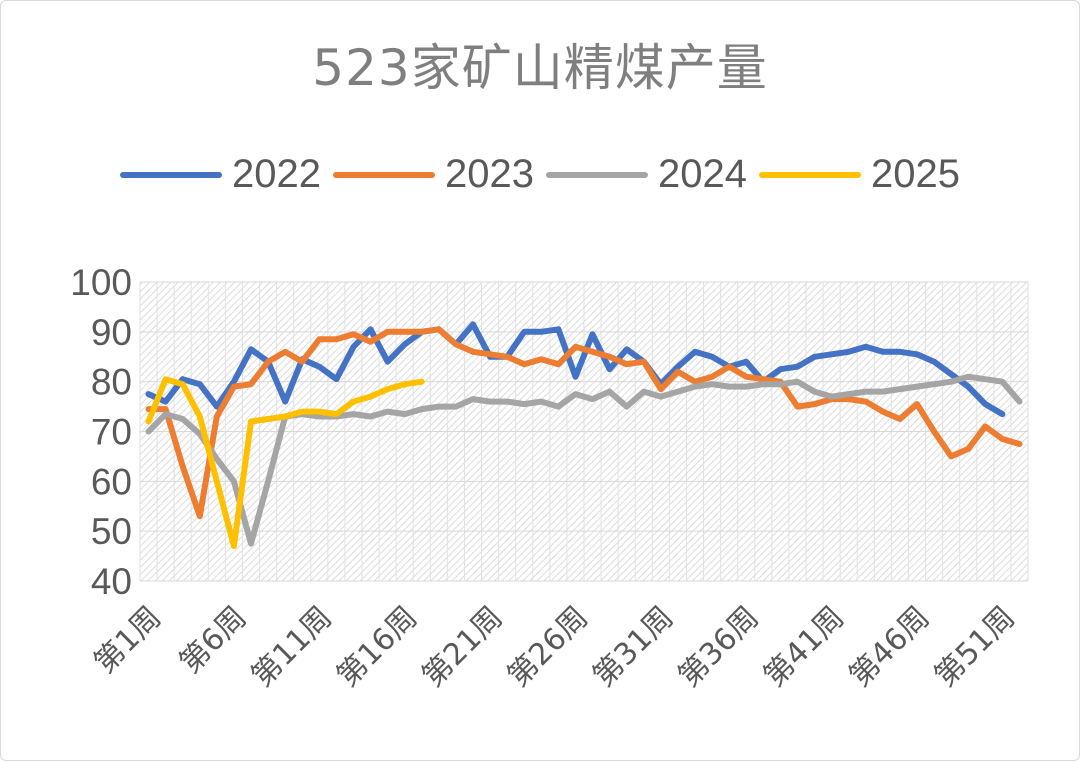  I want to click on y-tick-label: 90, so click(111, 332).